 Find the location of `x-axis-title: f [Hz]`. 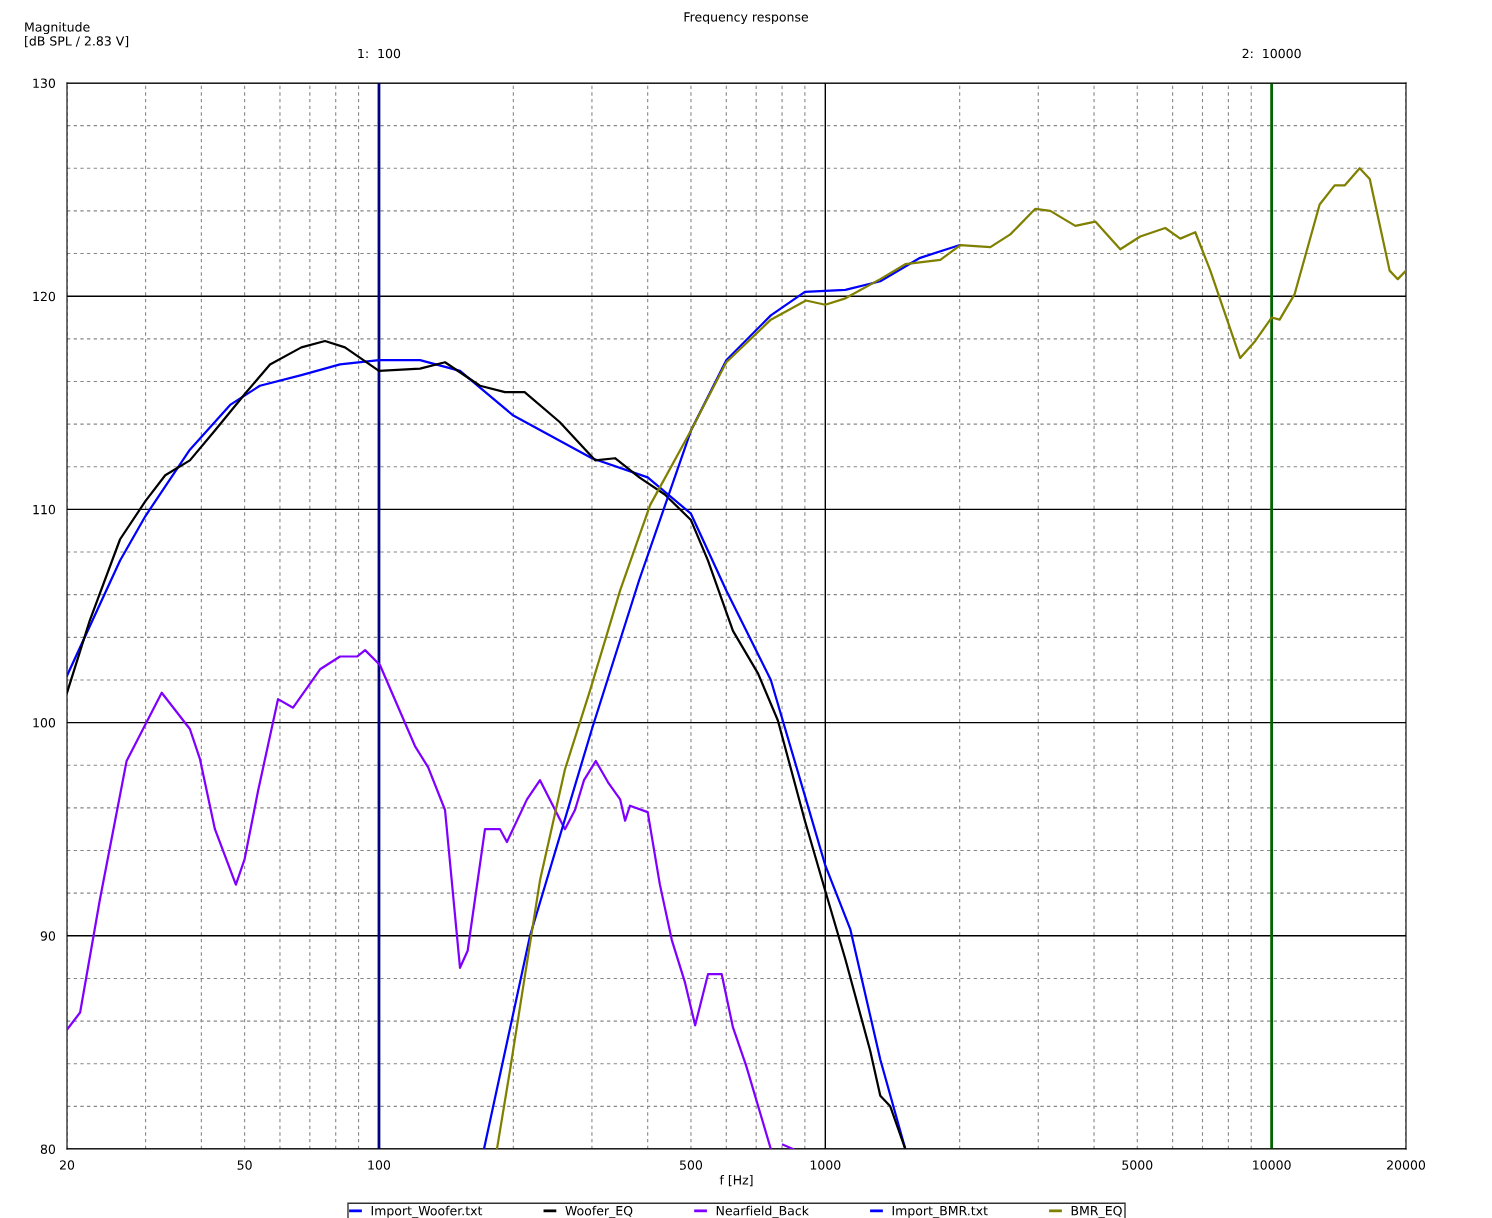

x-axis-title: f [Hz] is located at coordinates (736, 1180).